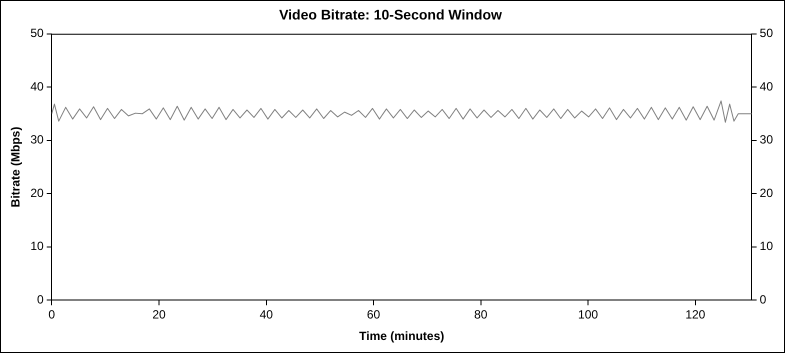 Image resolution: width=785 pixels, height=353 pixels. What do you see at coordinates (52, 315) in the screenshot?
I see `x-tick-label: 0` at bounding box center [52, 315].